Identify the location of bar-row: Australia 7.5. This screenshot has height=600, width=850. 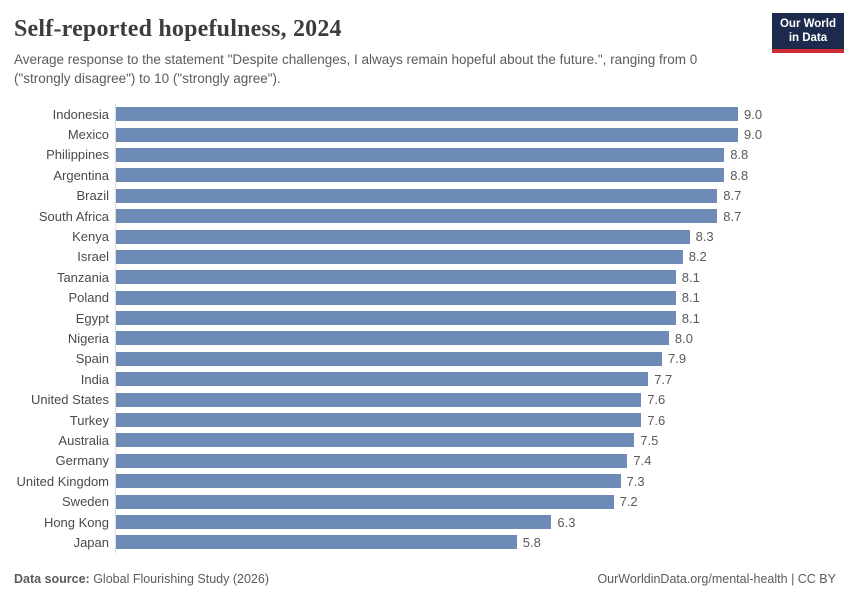
(425, 440).